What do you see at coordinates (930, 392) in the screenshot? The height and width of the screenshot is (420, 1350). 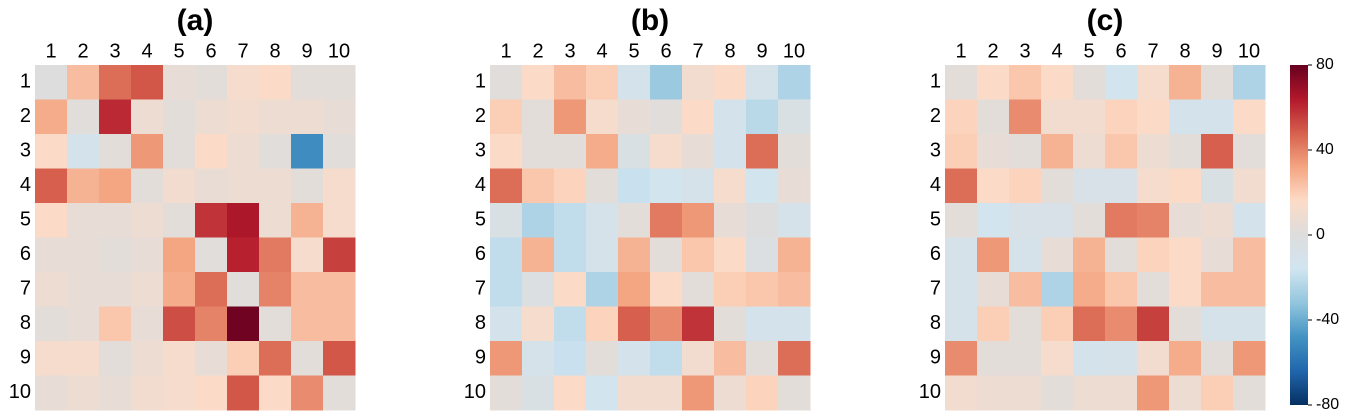 I see `y-tick-label: 10` at bounding box center [930, 392].